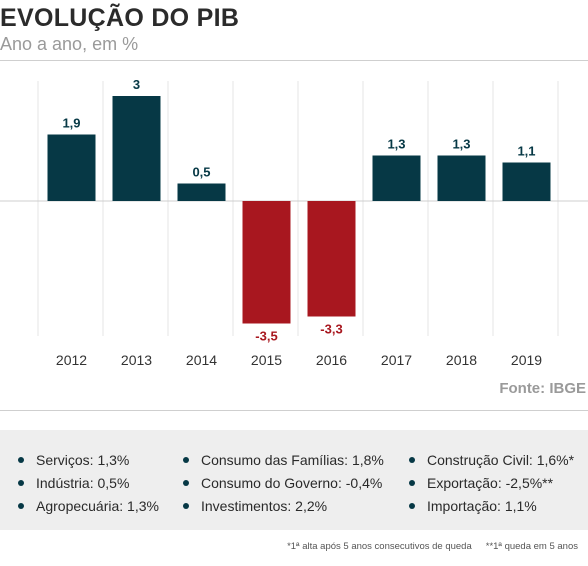 This screenshot has width=588, height=566. What do you see at coordinates (266, 336) in the screenshot?
I see `data-label: -3,5` at bounding box center [266, 336].